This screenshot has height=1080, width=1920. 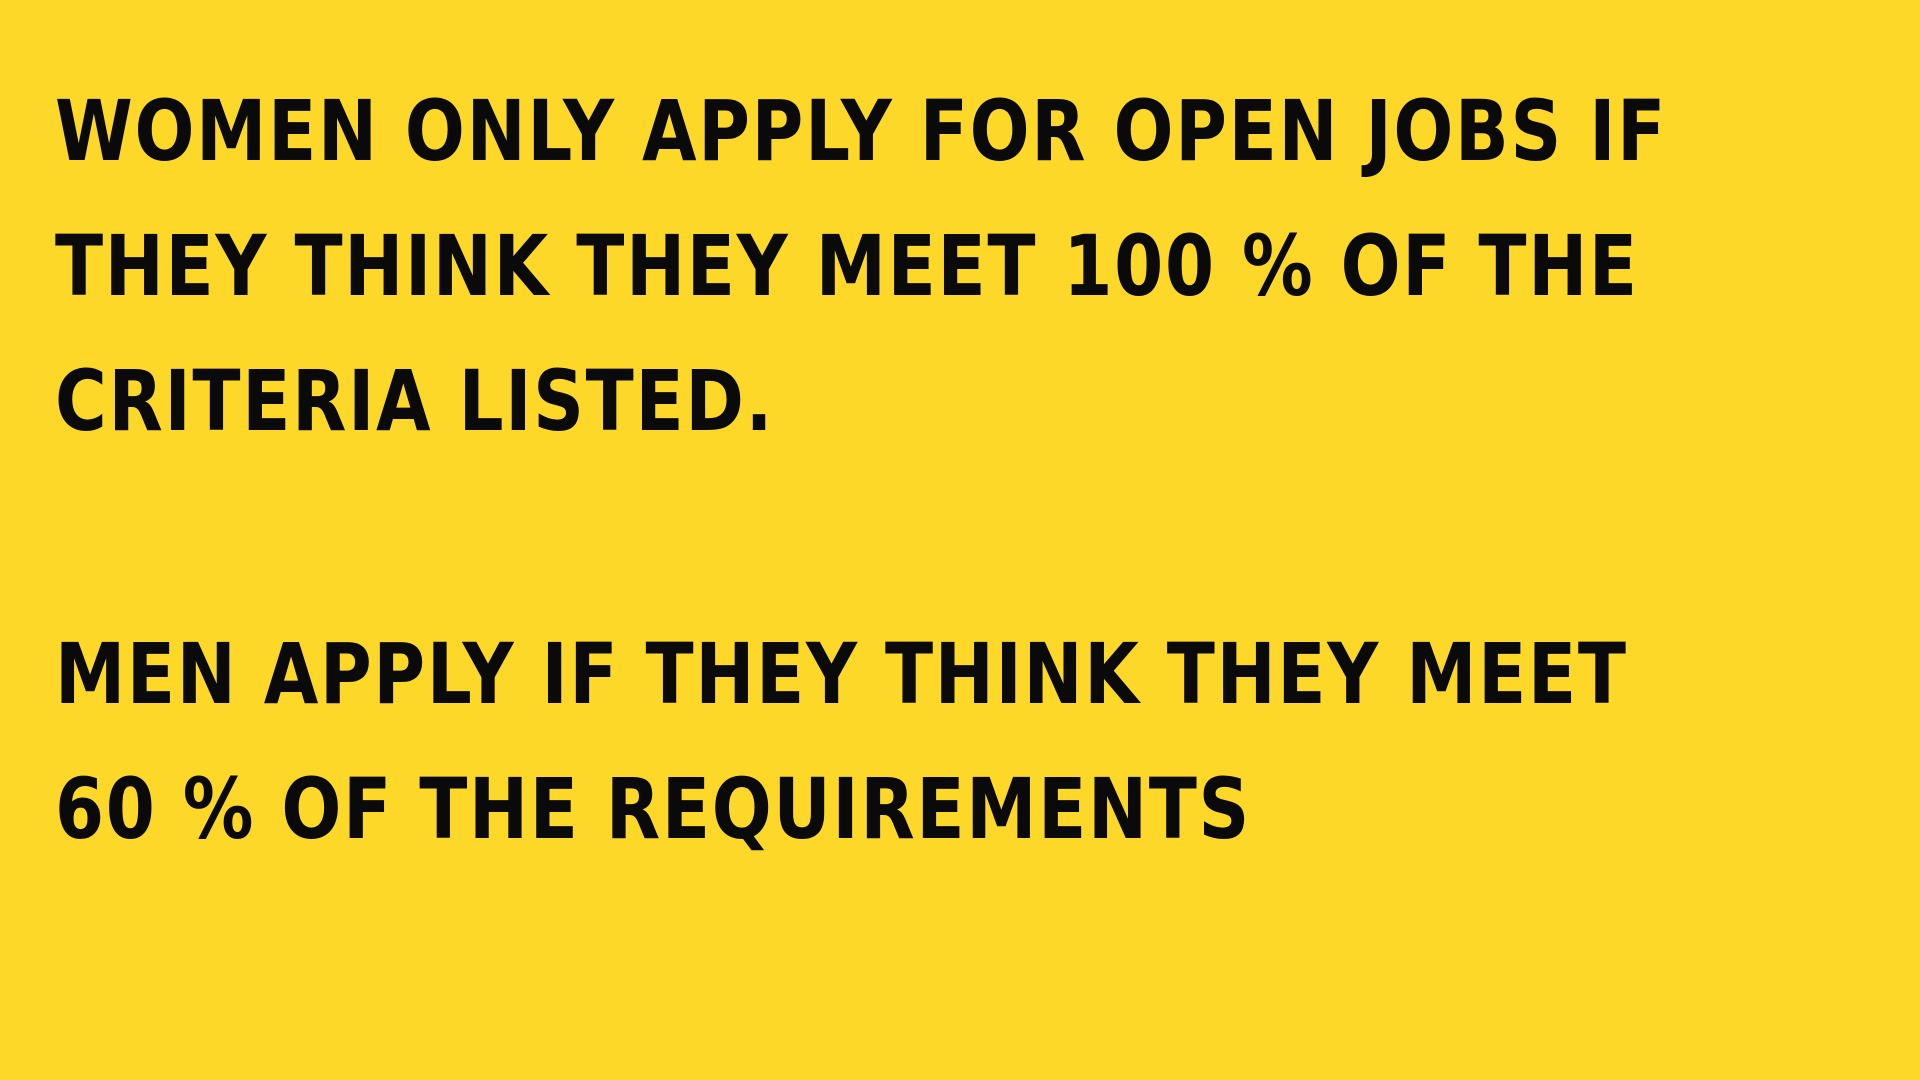 What do you see at coordinates (841, 674) in the screenshot?
I see `men-statement-line-1: MEN APPLY IF THEY THINK THEY MEET` at bounding box center [841, 674].